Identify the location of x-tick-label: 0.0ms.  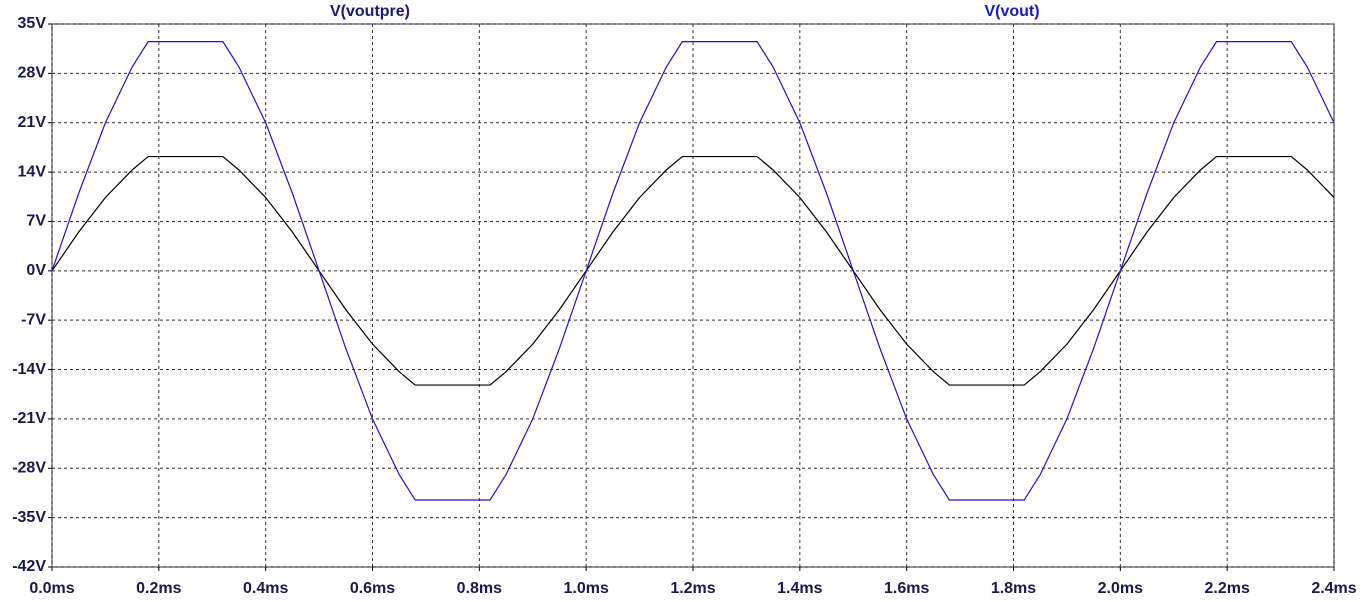
(51, 588).